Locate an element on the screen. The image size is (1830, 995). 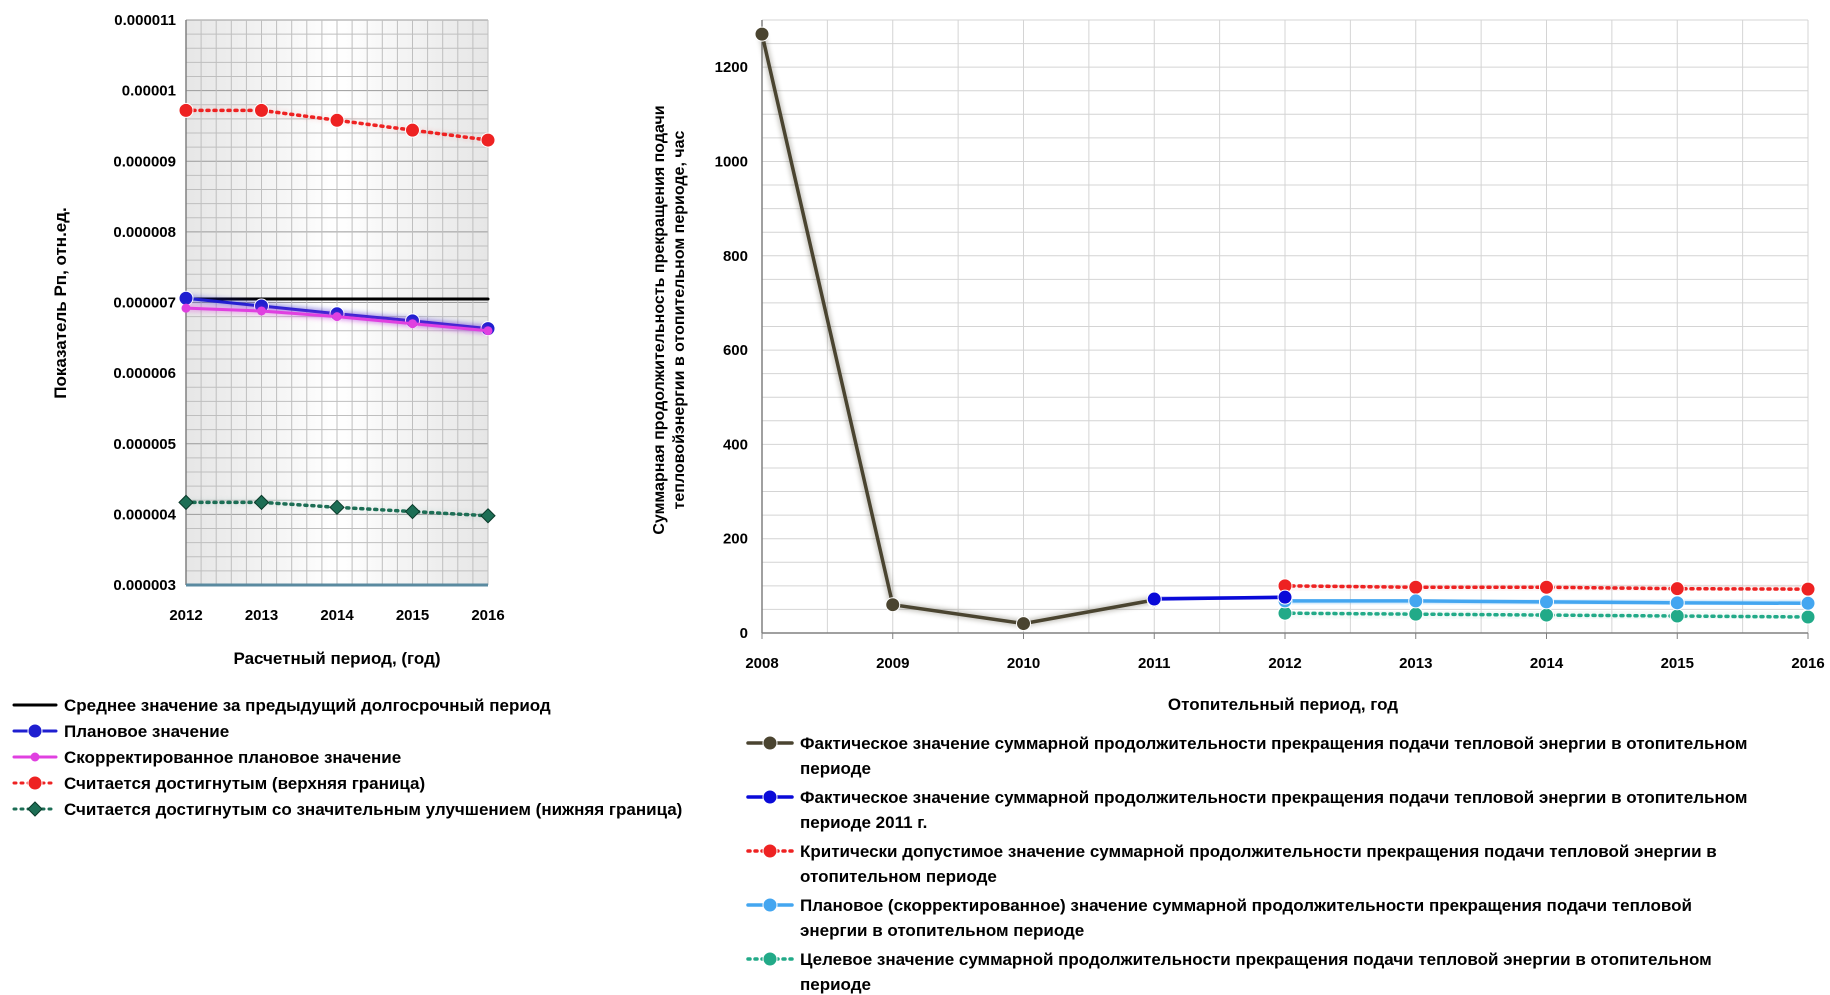
right-x-tick-label: 2010 is located at coordinates (1023, 663).